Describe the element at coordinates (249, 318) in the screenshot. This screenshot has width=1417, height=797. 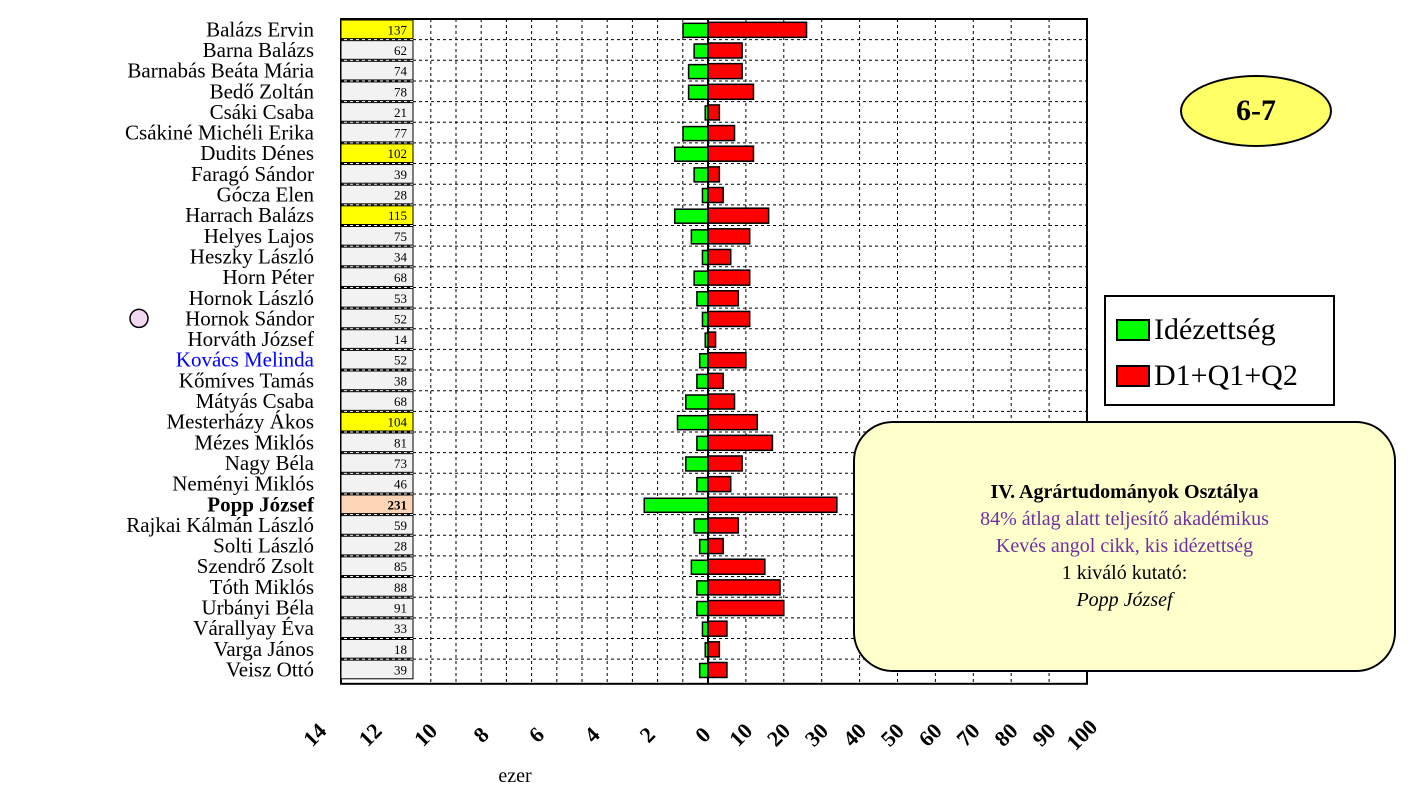
I see `name-label: Hornok Sándor` at that location.